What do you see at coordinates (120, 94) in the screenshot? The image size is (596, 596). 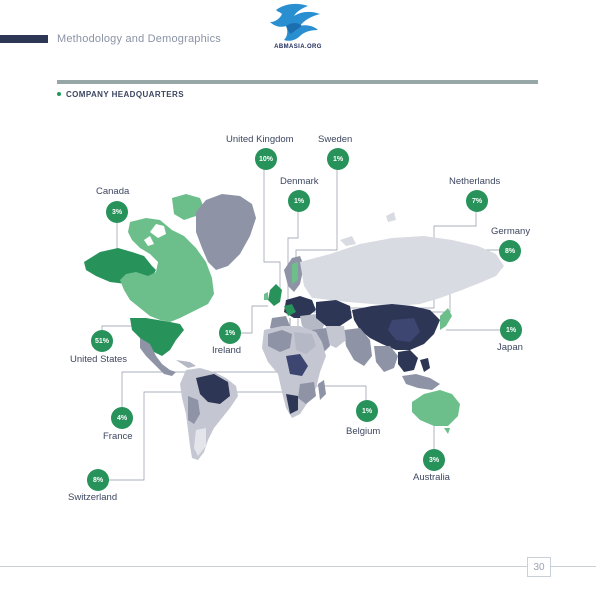 I see `chart-subheading: COMPANY HEADQUARTERS` at bounding box center [120, 94].